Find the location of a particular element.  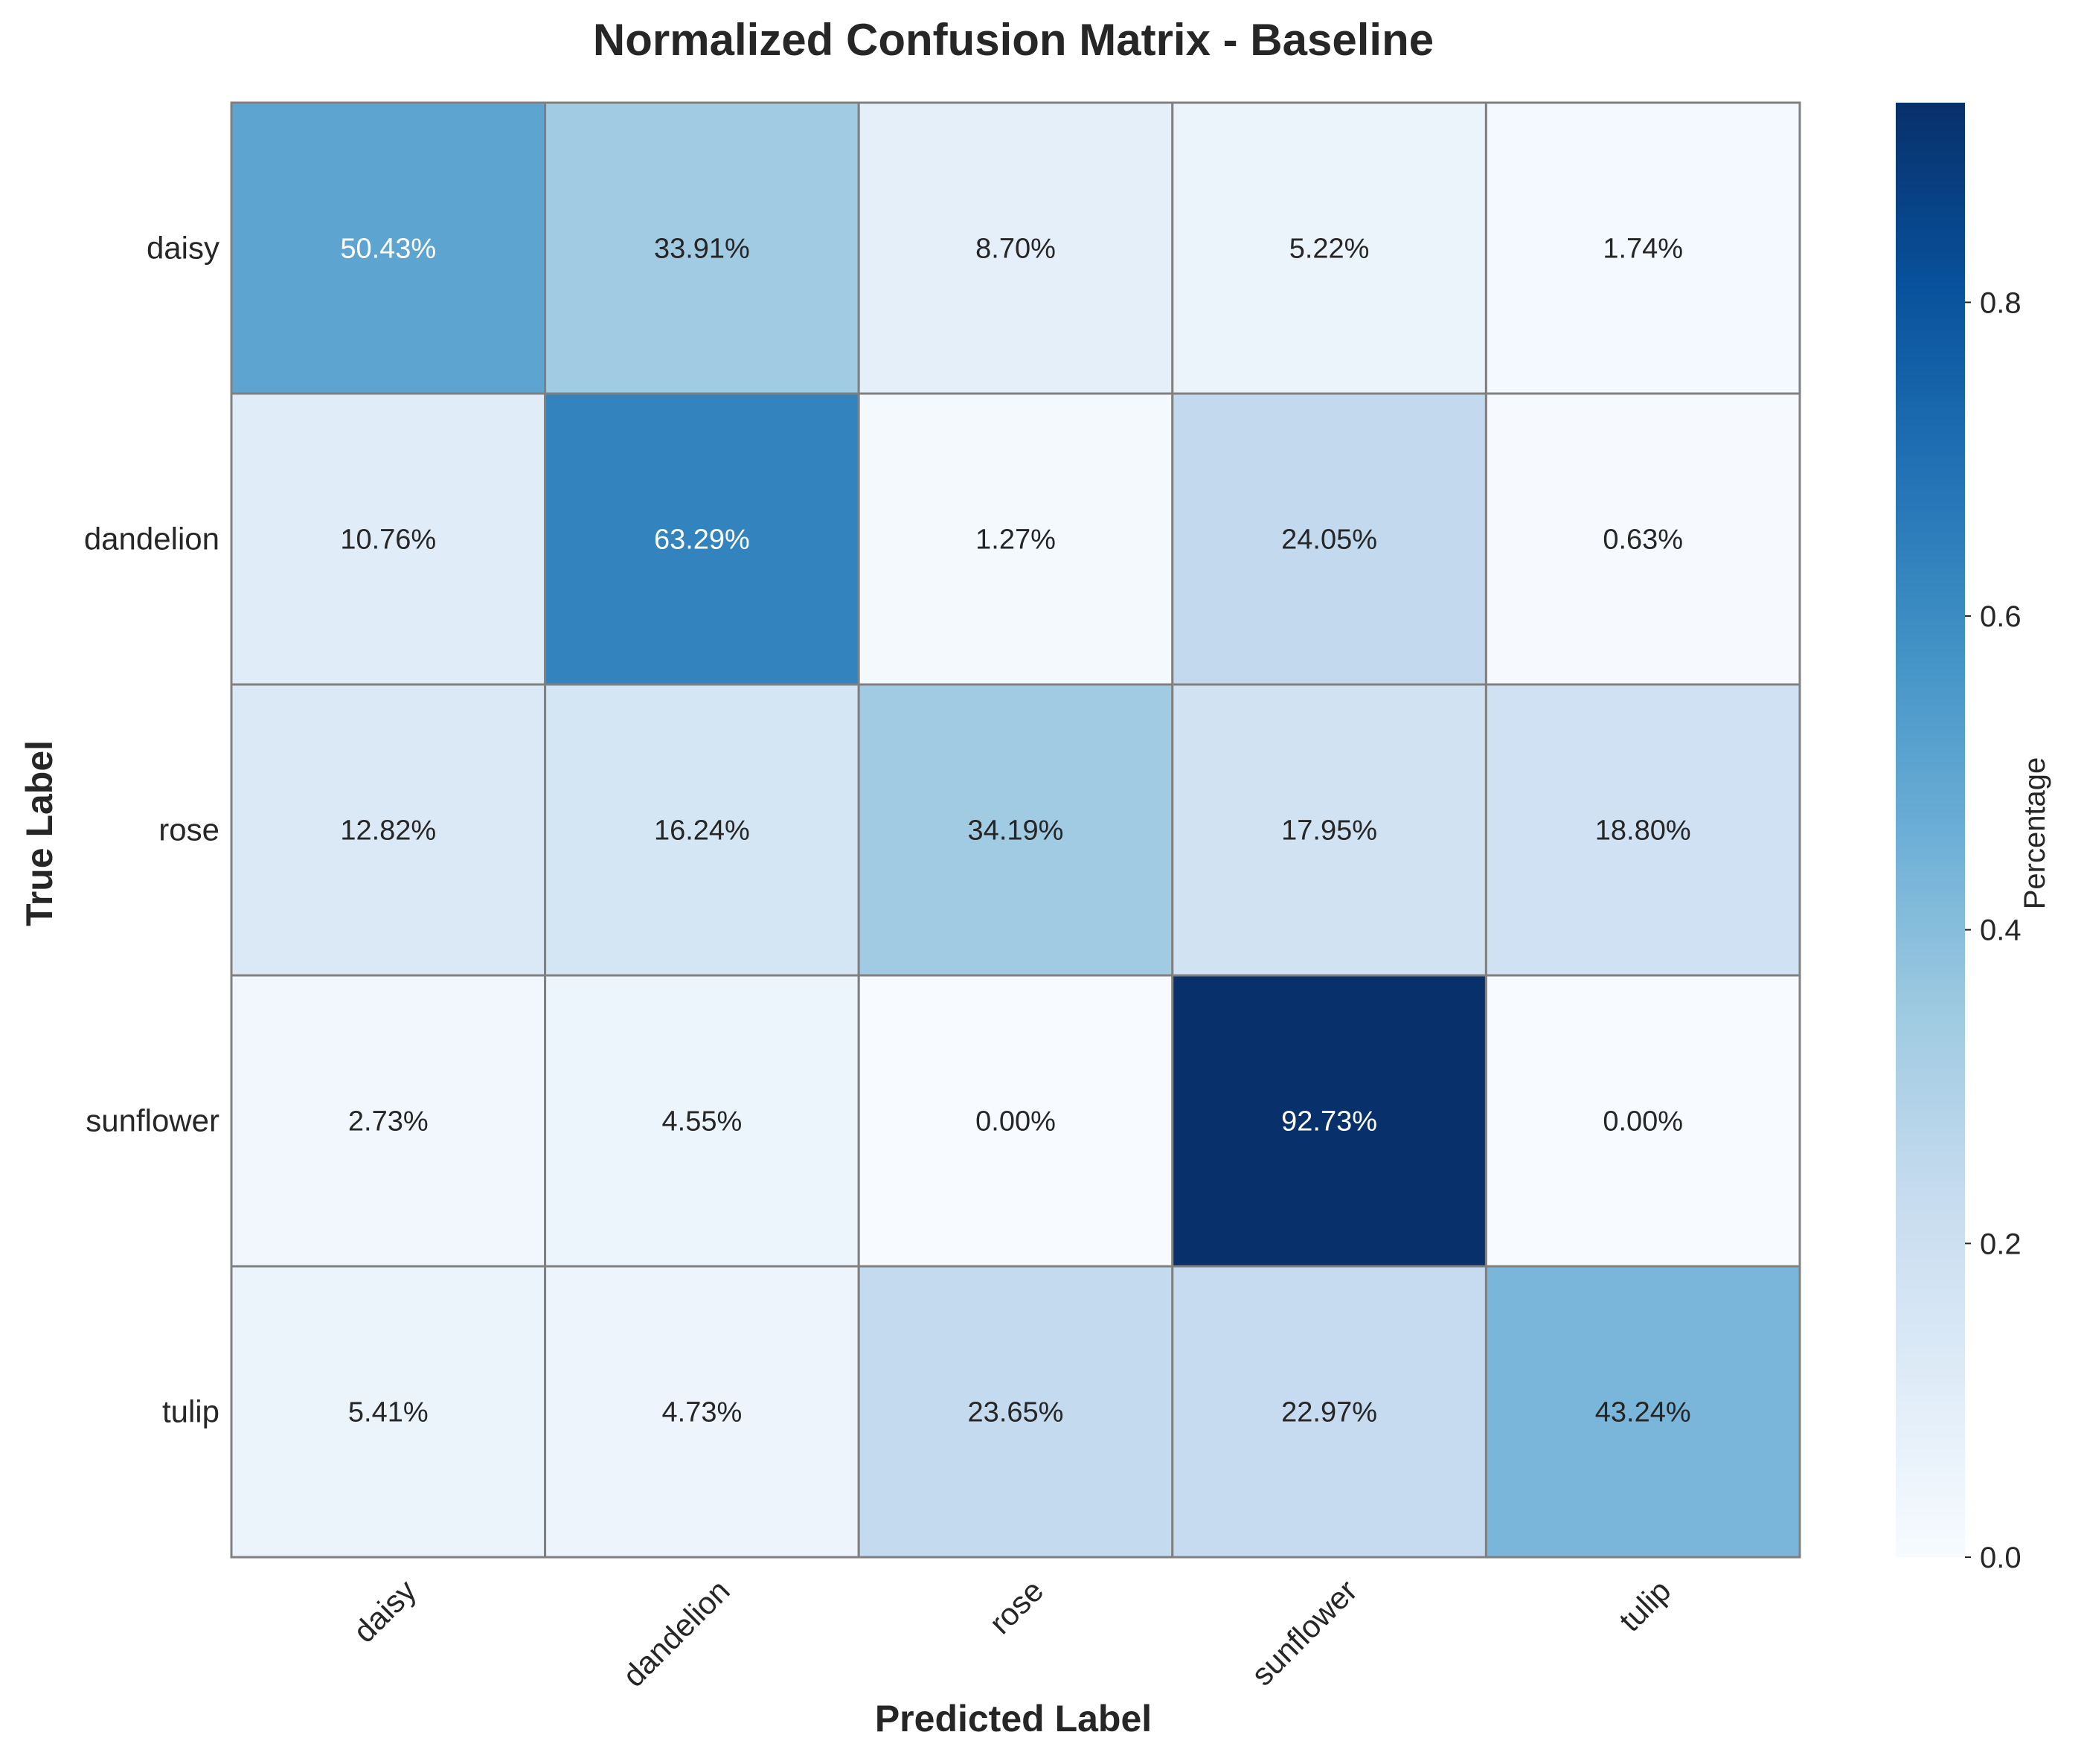

cell-value-label: 4.55% is located at coordinates (702, 1122).